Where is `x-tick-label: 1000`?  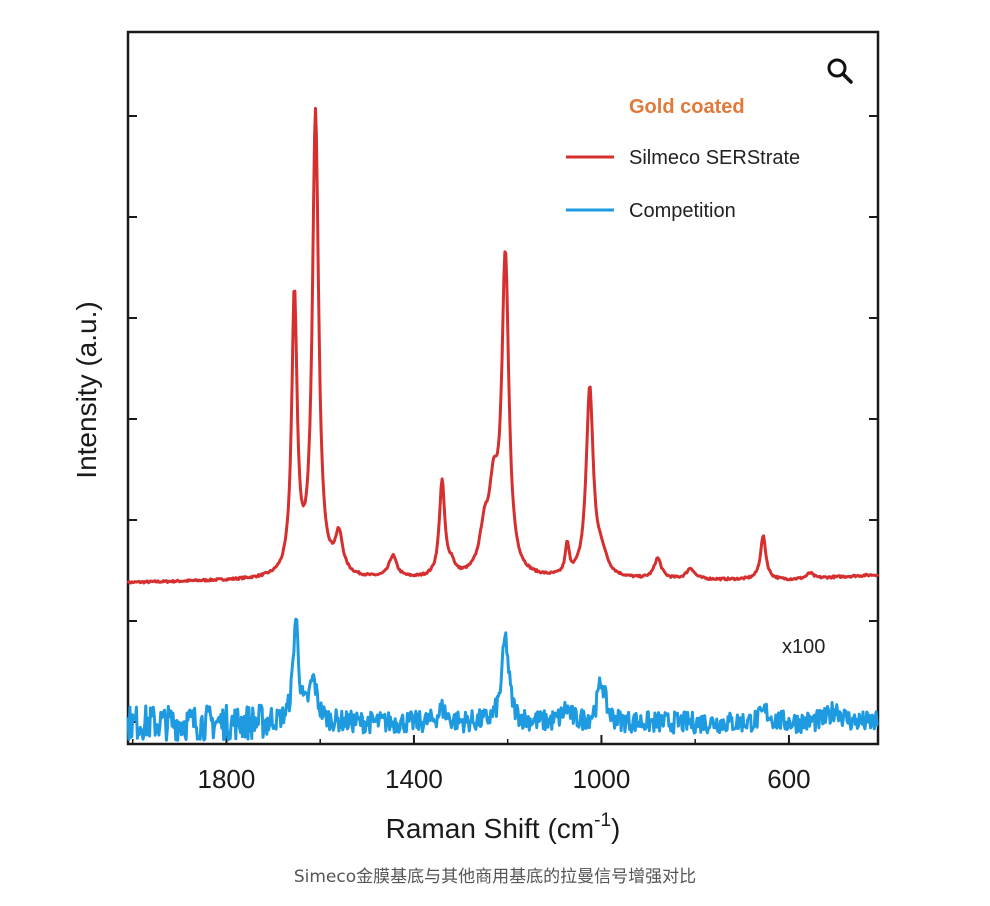
x-tick-label: 1000 is located at coordinates (602, 779).